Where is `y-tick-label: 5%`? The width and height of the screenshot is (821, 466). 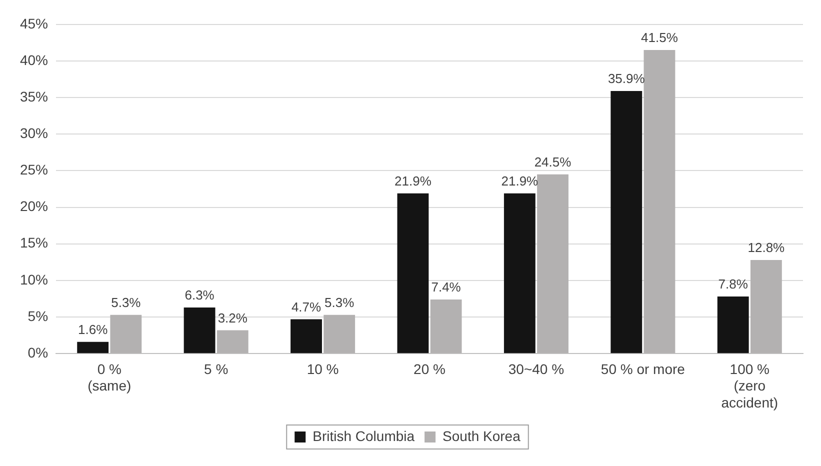 y-tick-label: 5% is located at coordinates (38, 316).